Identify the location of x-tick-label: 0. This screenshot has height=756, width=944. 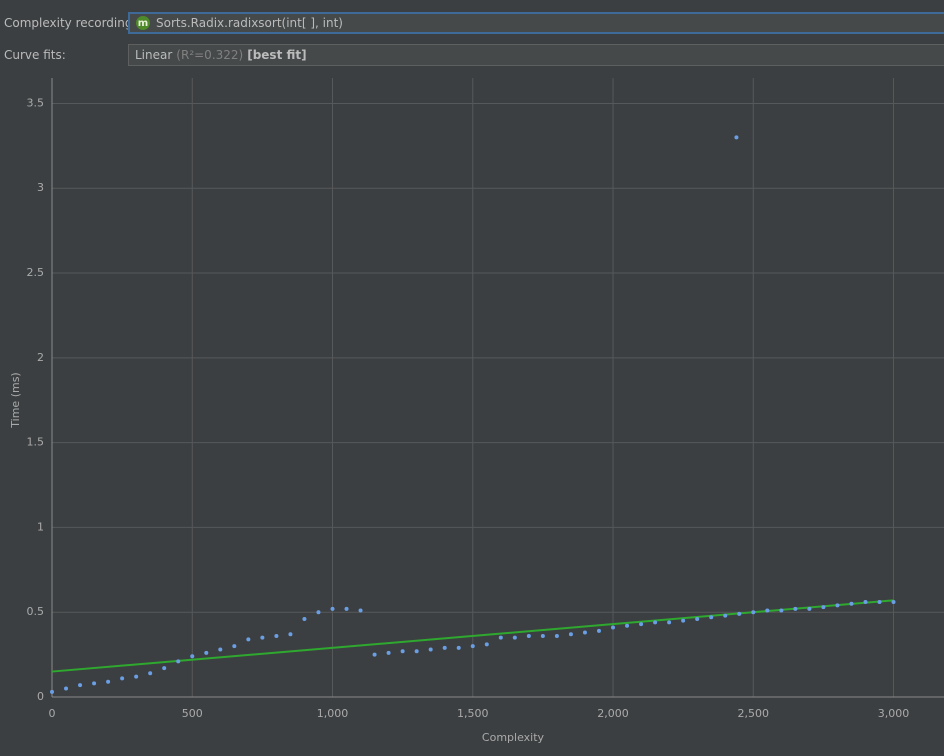
(52, 713).